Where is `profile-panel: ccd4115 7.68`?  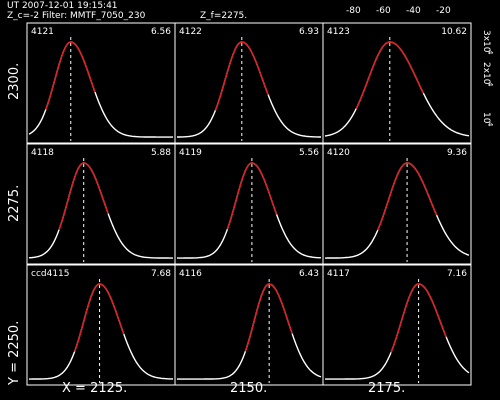 profile-panel: ccd4115 7.68 is located at coordinates (101, 325).